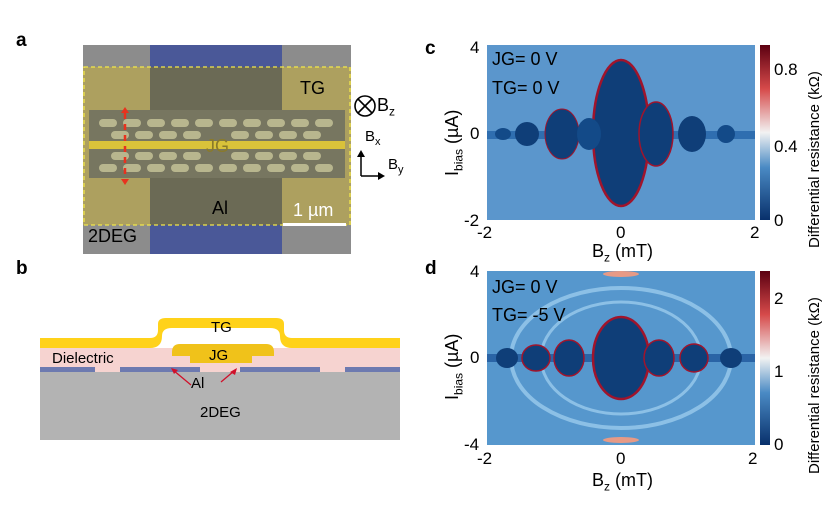  What do you see at coordinates (452, 397) in the screenshot?
I see `d-ylabel-main: I` at bounding box center [452, 397].